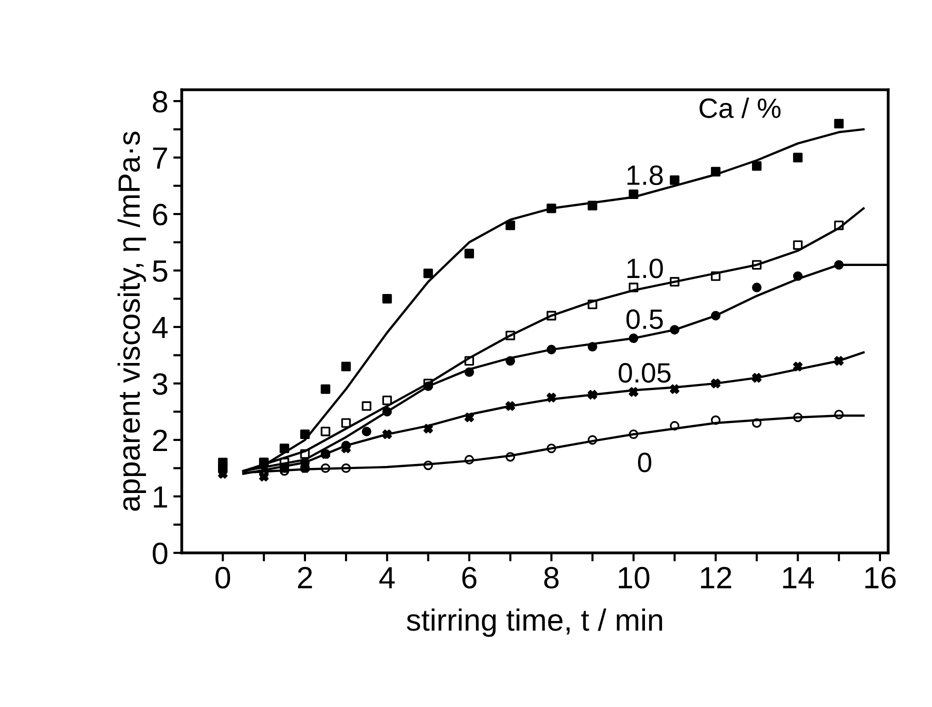 The image size is (932, 707). Describe the element at coordinates (160, 271) in the screenshot. I see `y-tick-label: 5` at that location.